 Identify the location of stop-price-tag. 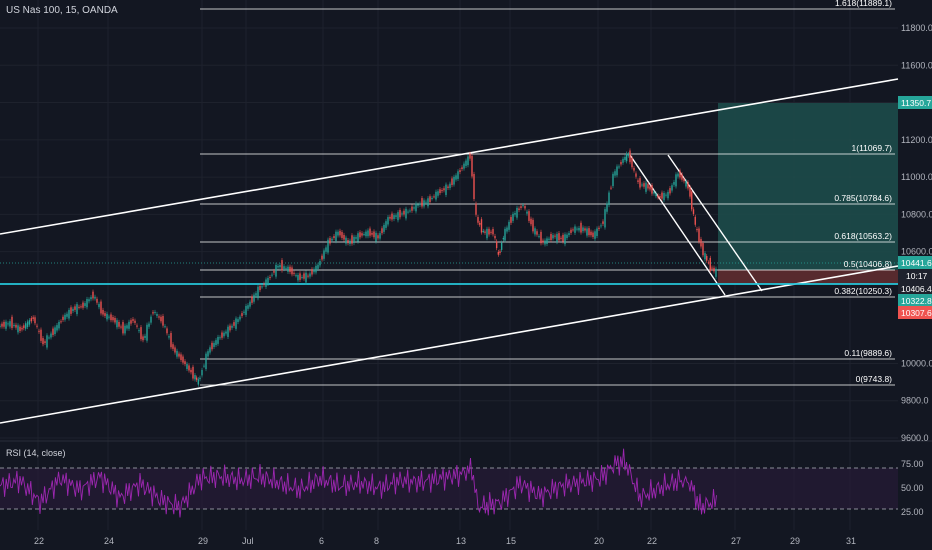
(915, 312).